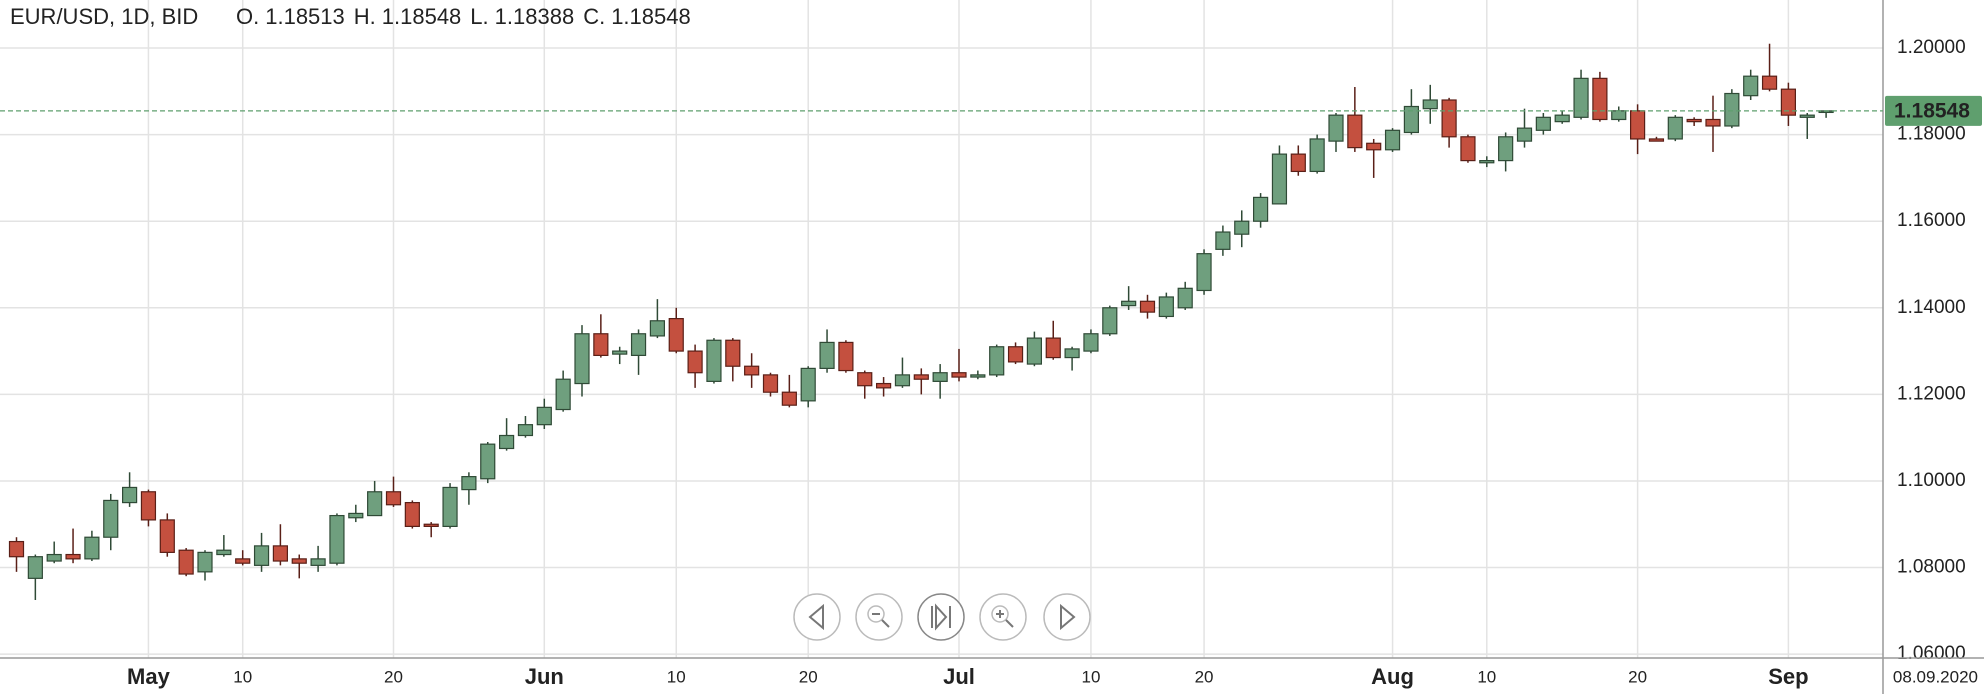  I want to click on x-tick-label: Sep, so click(1788, 676).